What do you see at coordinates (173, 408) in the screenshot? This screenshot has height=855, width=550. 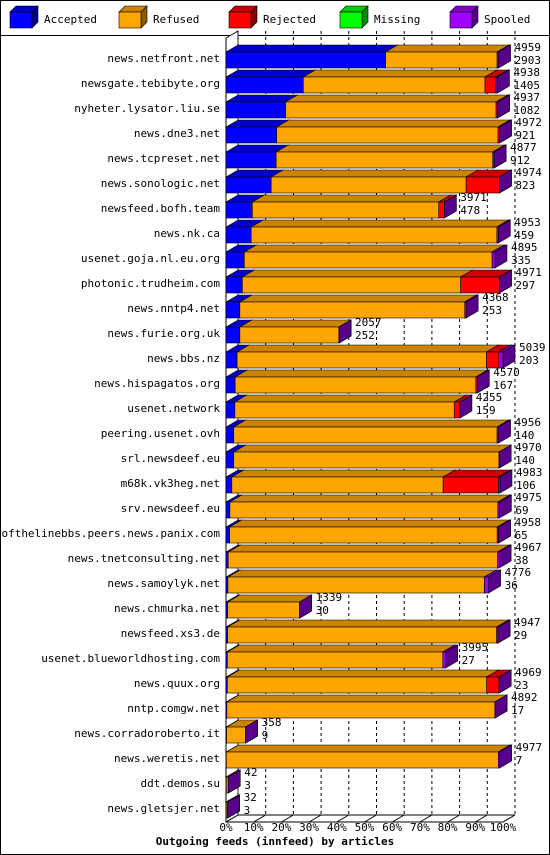 I see `y-tick-label: usenet.network` at bounding box center [173, 408].